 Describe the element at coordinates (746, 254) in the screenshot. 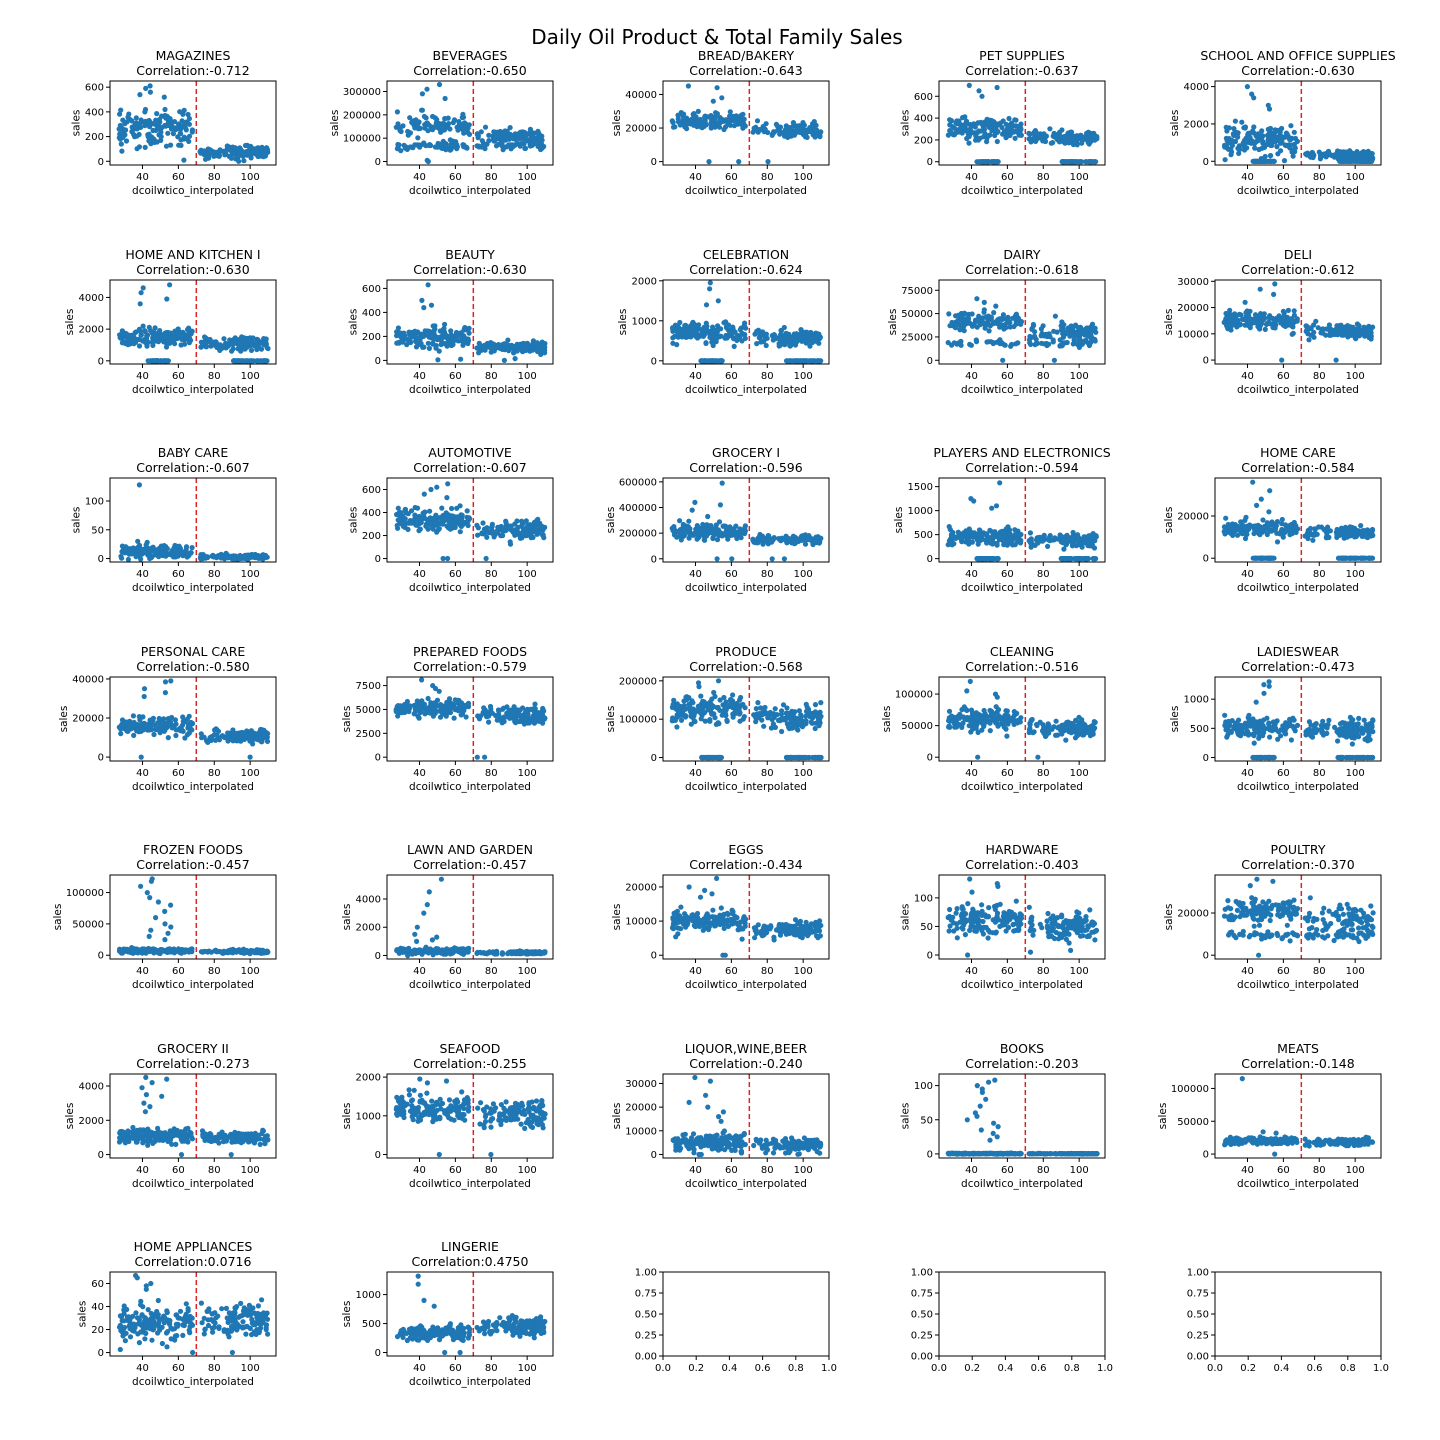

I see `subplot-title: CELEBRATION` at that location.